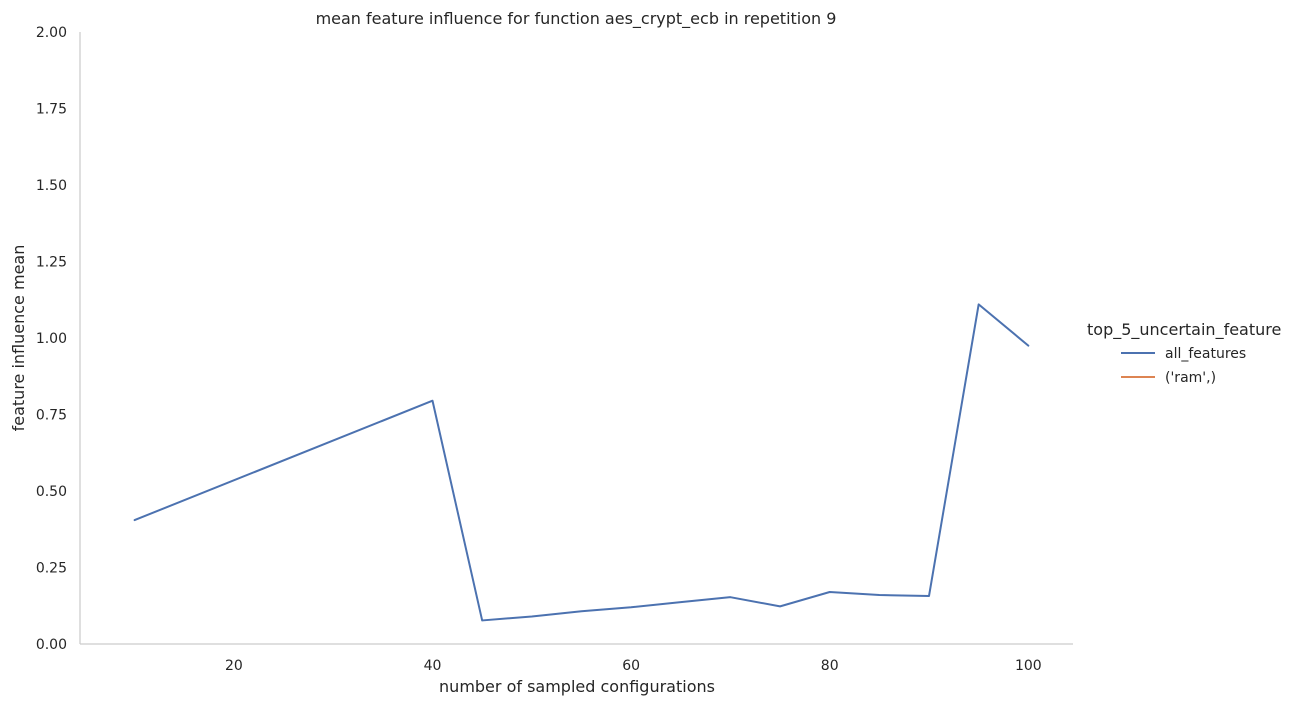 The image size is (1302, 706). What do you see at coordinates (1190, 378) in the screenshot?
I see `legend-label: ('ram',)` at bounding box center [1190, 378].